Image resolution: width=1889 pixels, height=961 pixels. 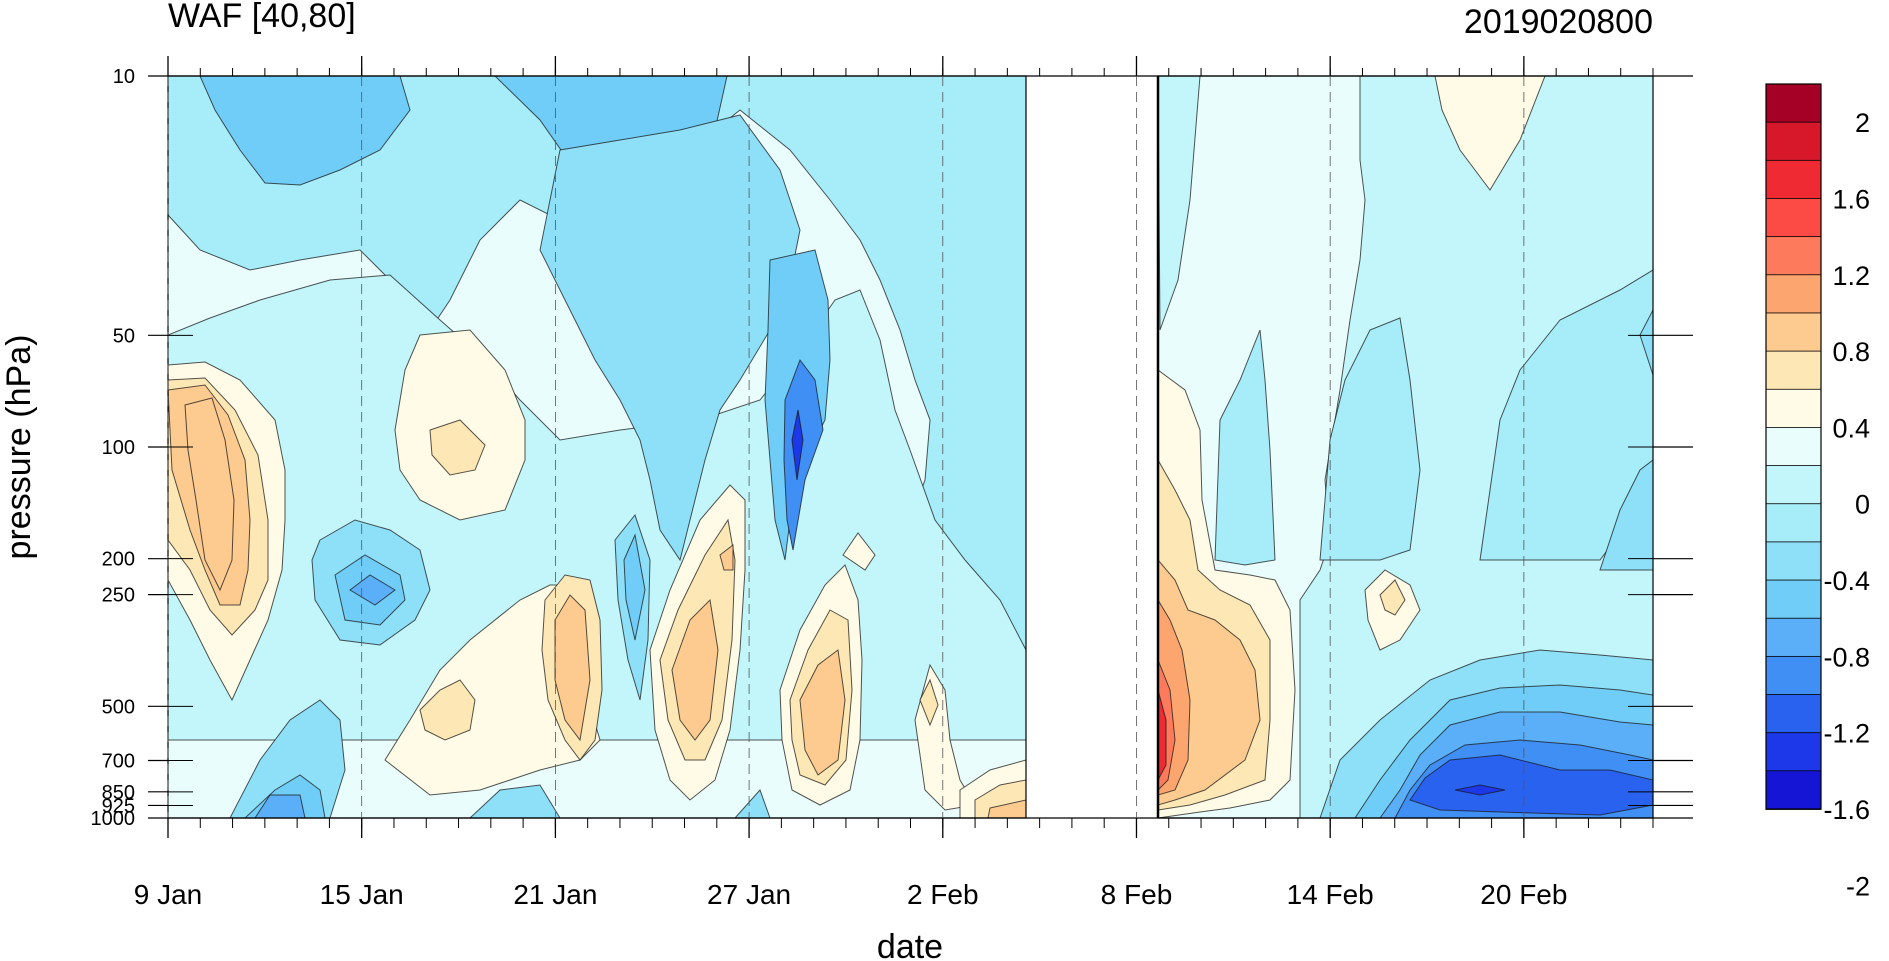 What do you see at coordinates (262, 17) in the screenshot?
I see `chart-title-left: WAF [40,80]` at bounding box center [262, 17].